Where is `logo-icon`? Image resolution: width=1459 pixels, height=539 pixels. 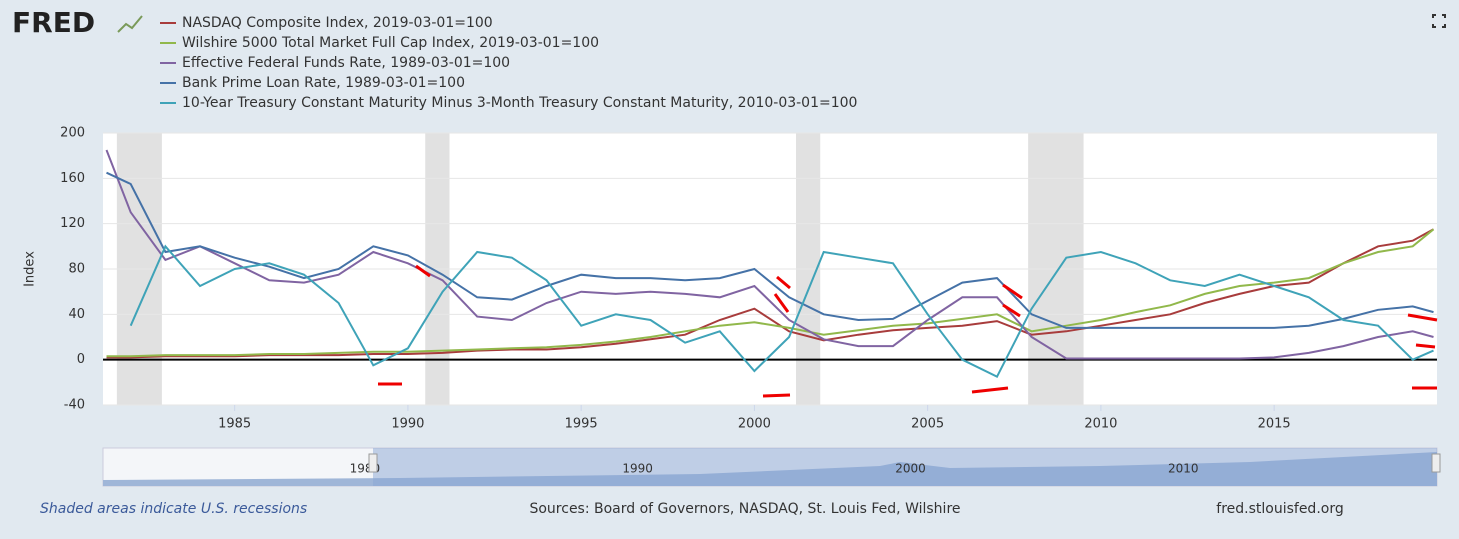
logo-icon is located at coordinates (130, 24).